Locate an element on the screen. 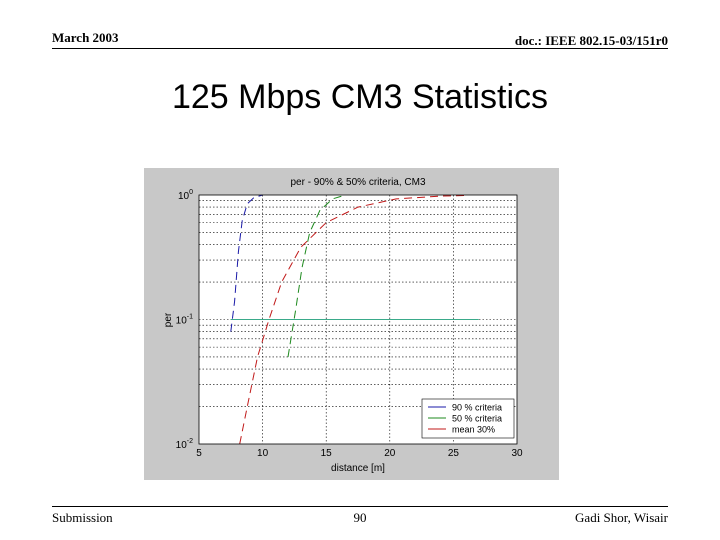 Image resolution: width=720 pixels, height=540 pixels. x-tick-label: 15 is located at coordinates (327, 453).